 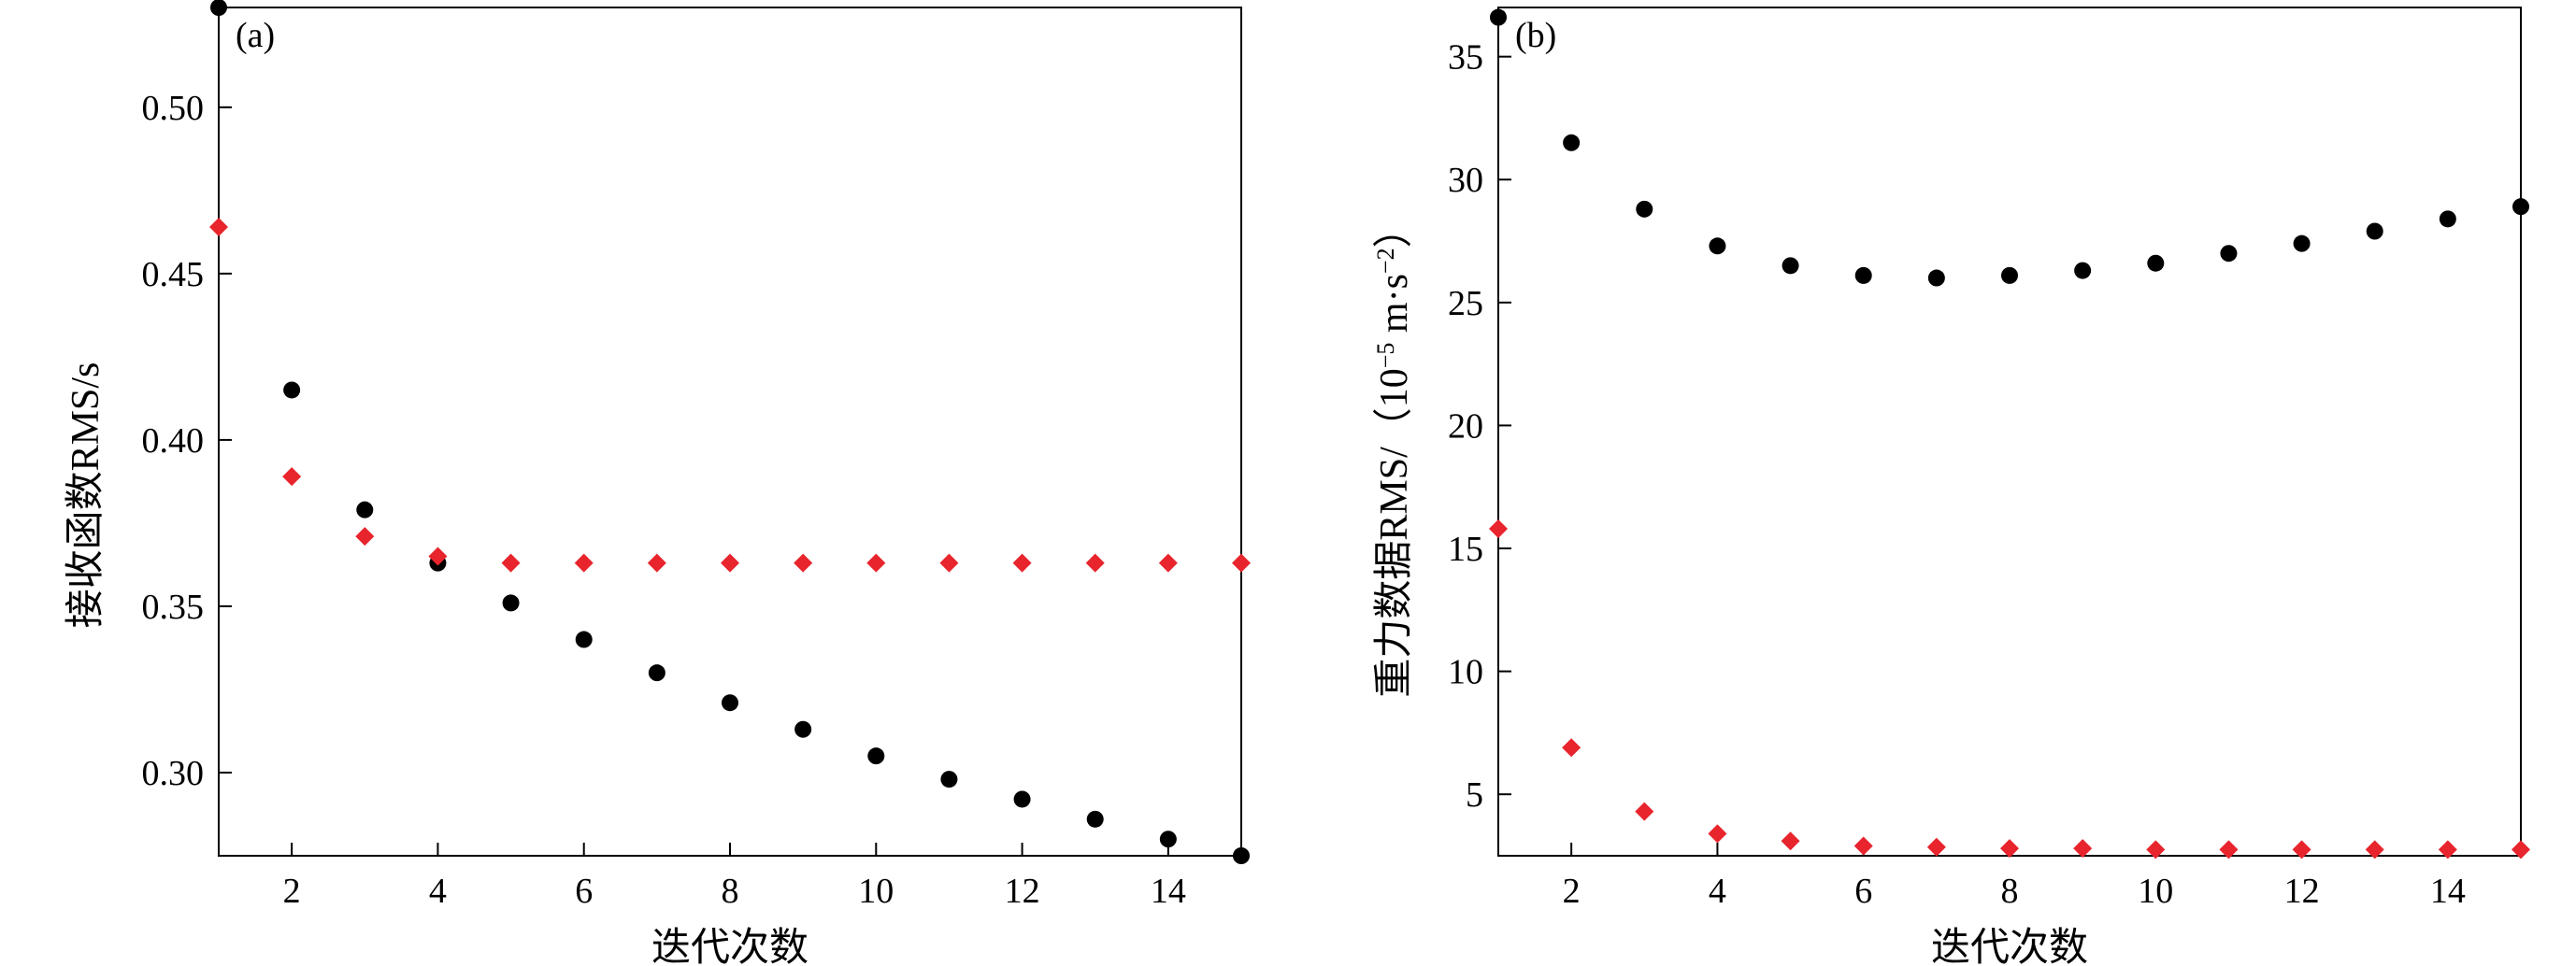 What do you see at coordinates (1394, 228) in the screenshot?
I see `y-axis-label-b-end: ）` at bounding box center [1394, 228].